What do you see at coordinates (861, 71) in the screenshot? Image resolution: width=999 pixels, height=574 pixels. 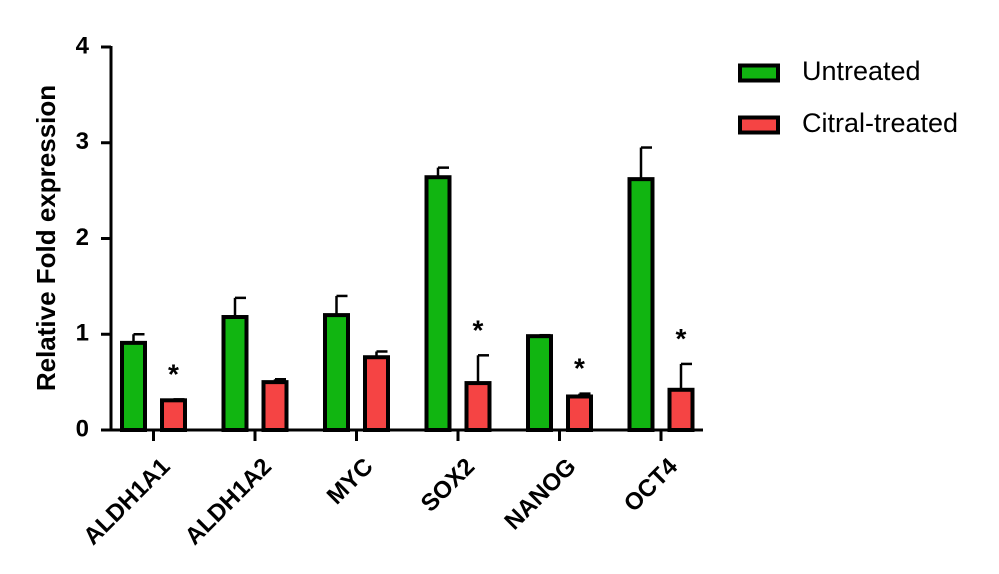 I see `legend-label: Untreated` at bounding box center [861, 71].